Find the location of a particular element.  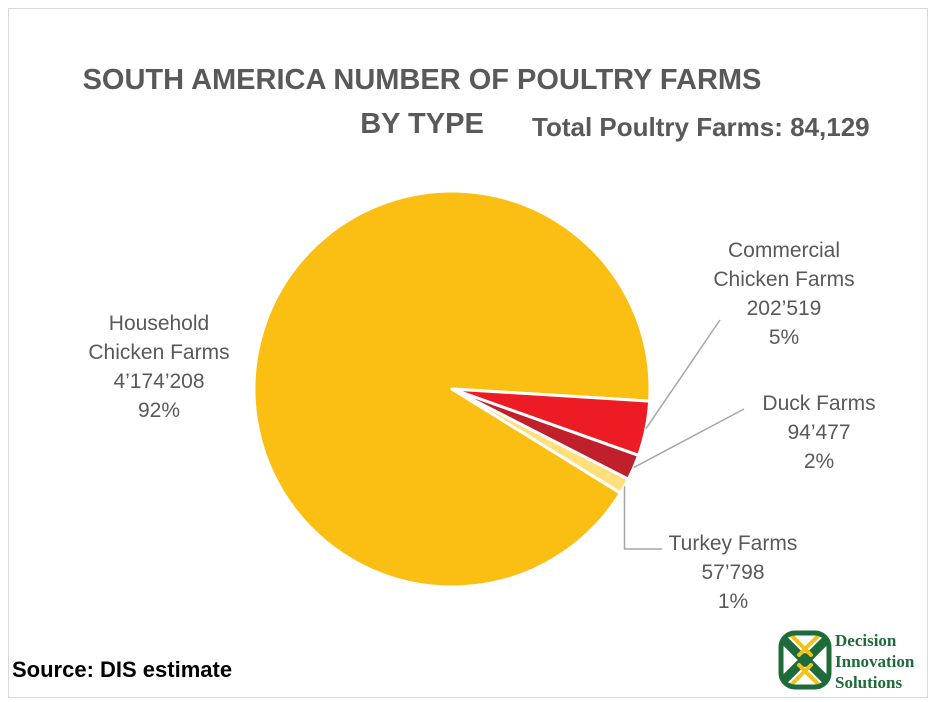

label-household-percent: 92% is located at coordinates (159, 410).